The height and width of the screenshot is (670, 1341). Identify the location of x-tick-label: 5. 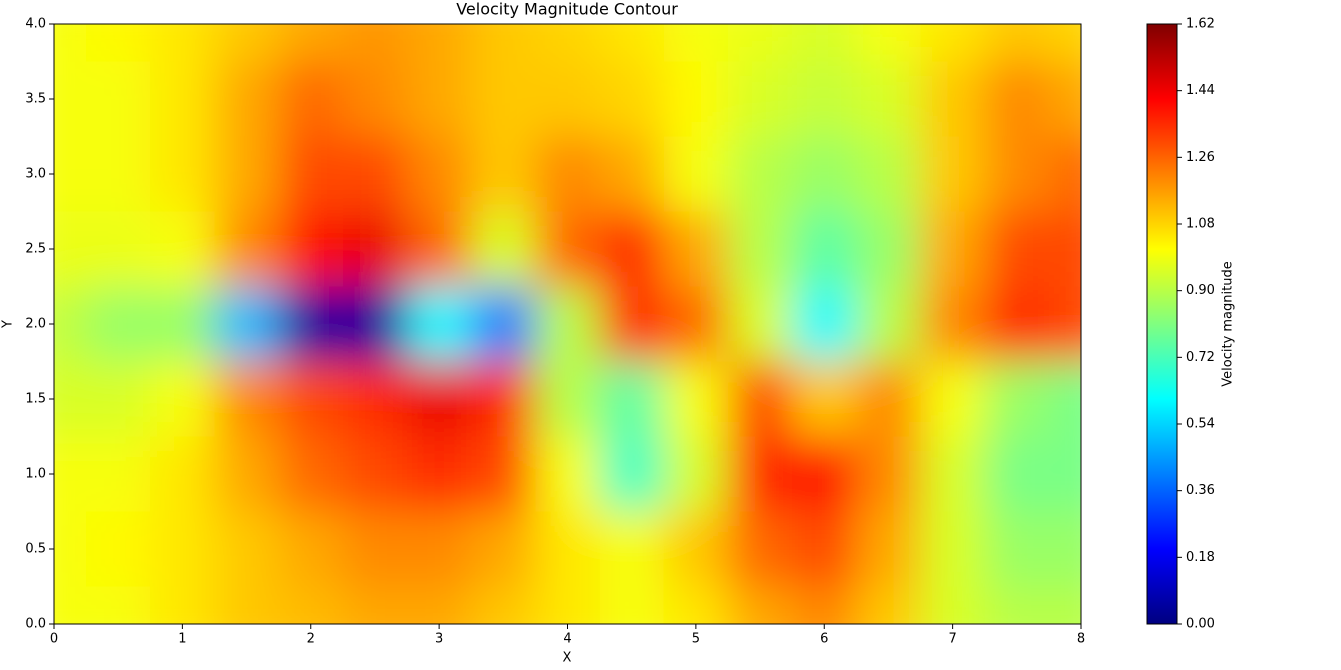
(696, 639).